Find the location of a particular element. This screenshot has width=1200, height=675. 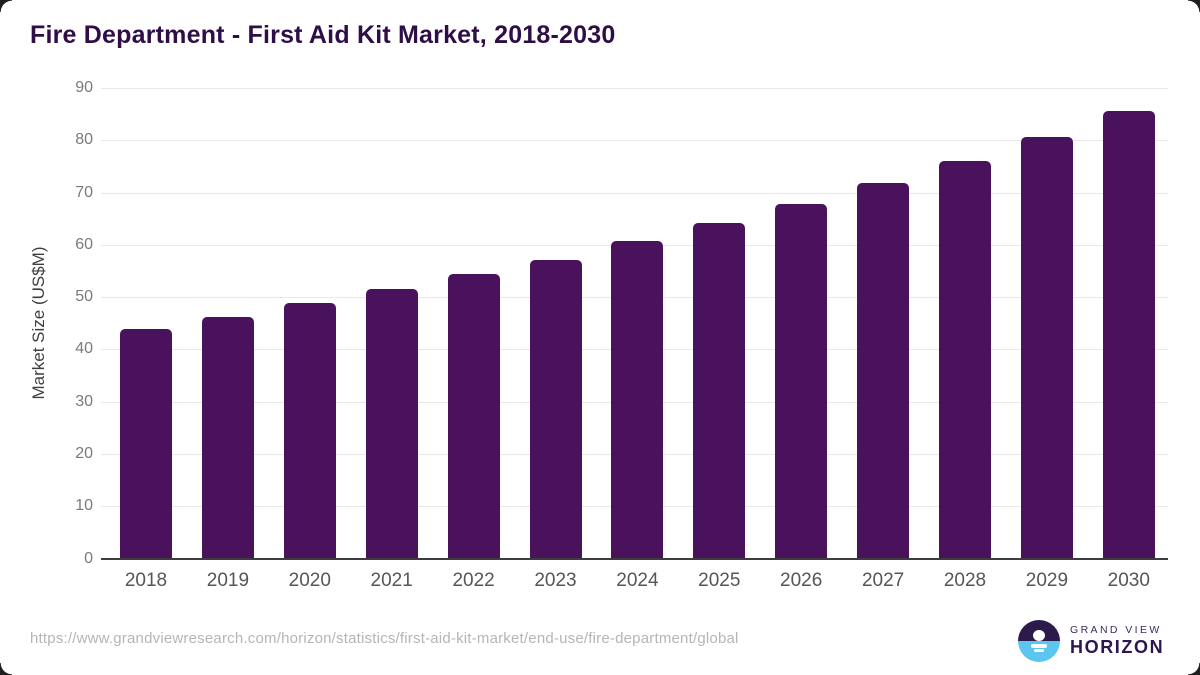

y-axis-tick-label: 90 is located at coordinates (84, 87).